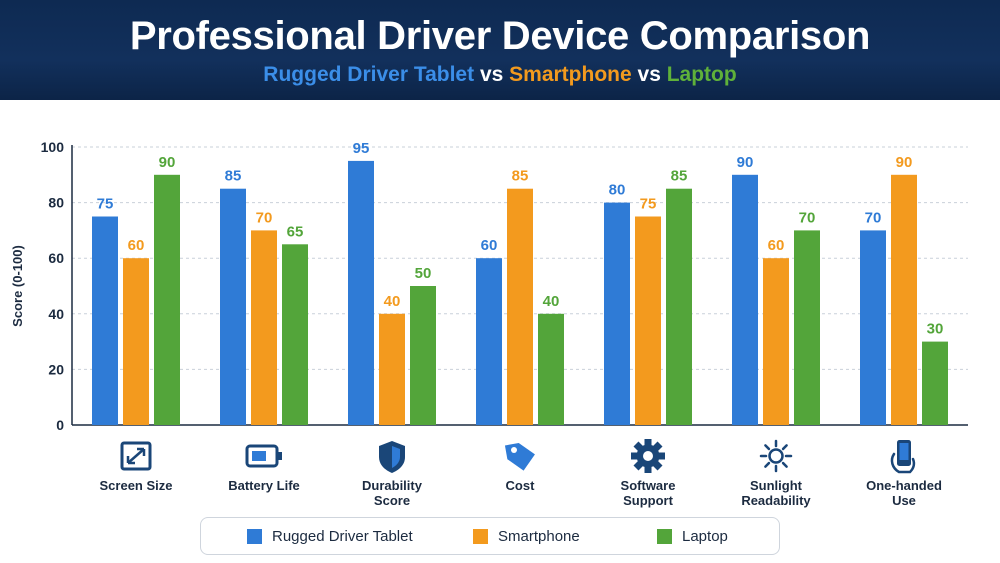  What do you see at coordinates (904, 500) in the screenshot?
I see `x-tick-label: Use` at bounding box center [904, 500].